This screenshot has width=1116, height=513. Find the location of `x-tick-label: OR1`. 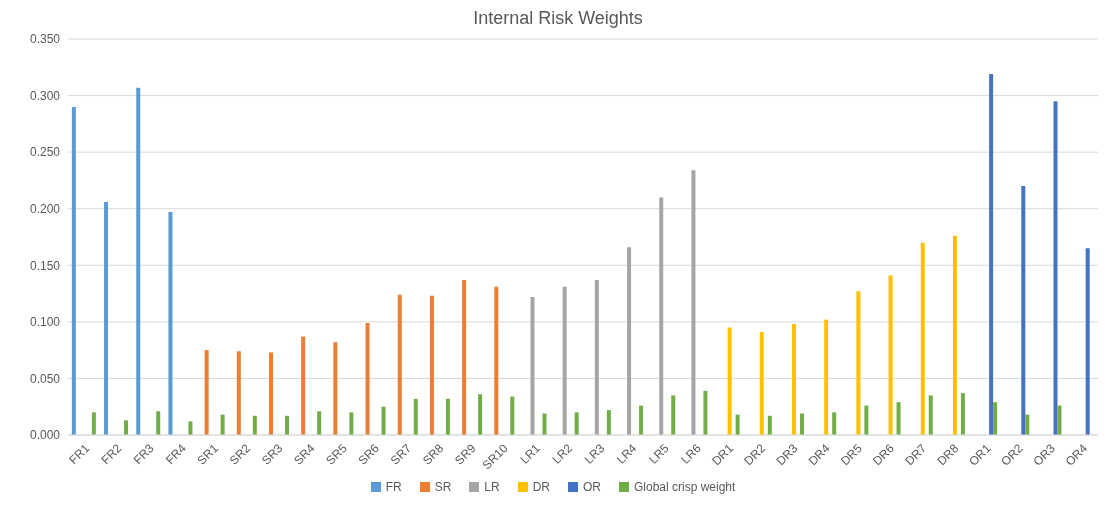

x-tick-label: OR1 is located at coordinates (980, 455).